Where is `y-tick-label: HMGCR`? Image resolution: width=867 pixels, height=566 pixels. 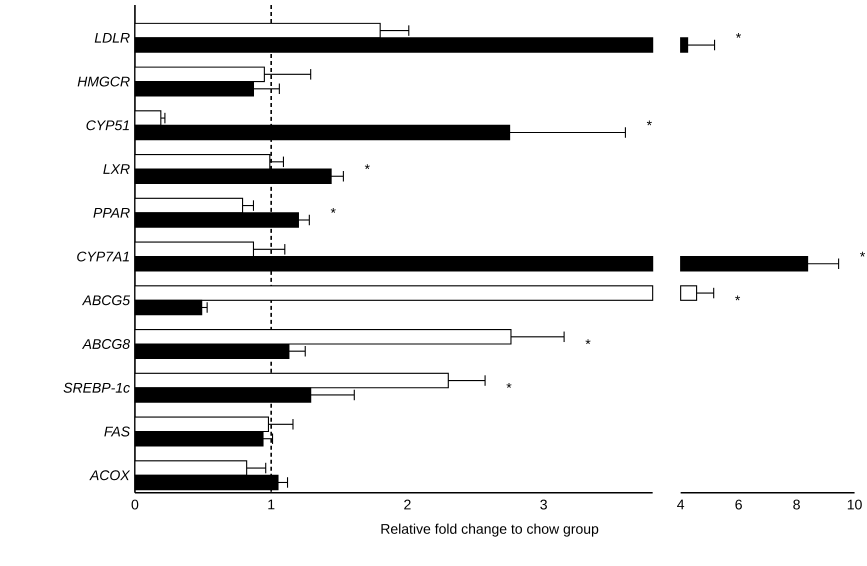 y-tick-label: HMGCR is located at coordinates (104, 81).